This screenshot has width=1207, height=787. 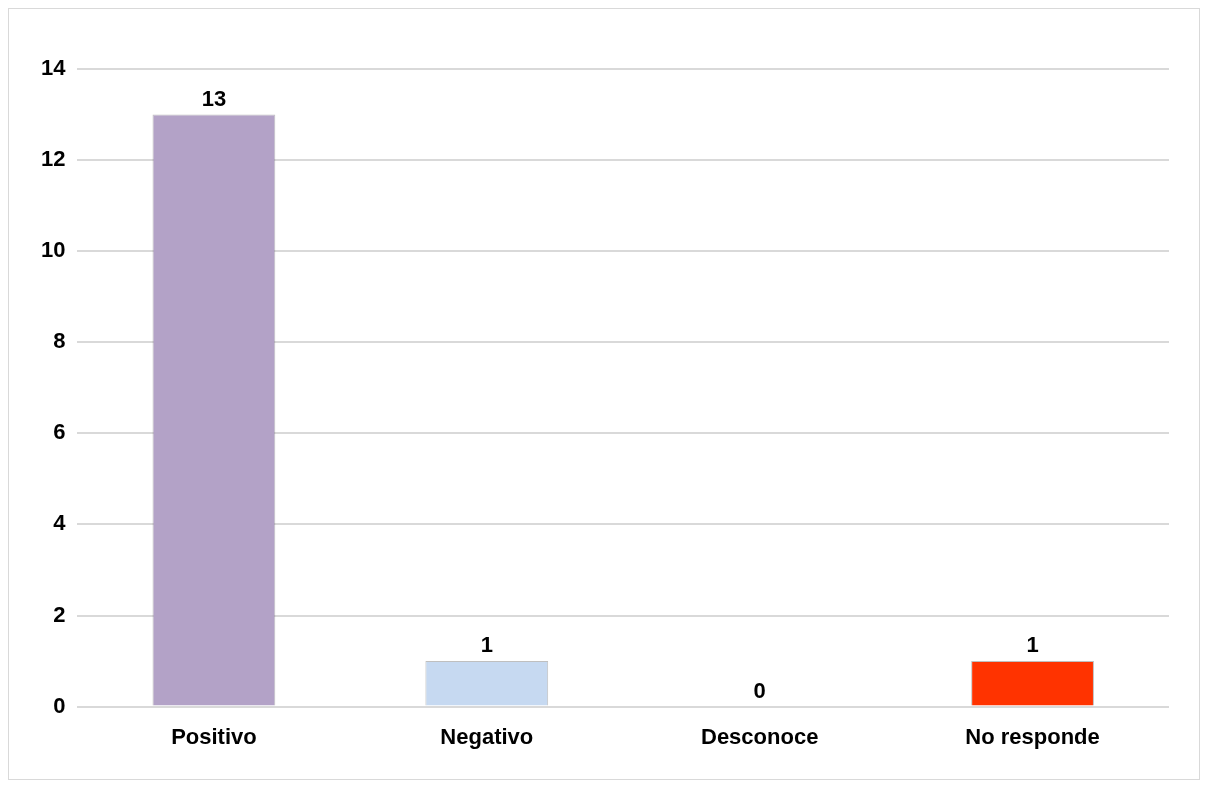 What do you see at coordinates (53, 159) in the screenshot?
I see `y-tick-label: 12` at bounding box center [53, 159].